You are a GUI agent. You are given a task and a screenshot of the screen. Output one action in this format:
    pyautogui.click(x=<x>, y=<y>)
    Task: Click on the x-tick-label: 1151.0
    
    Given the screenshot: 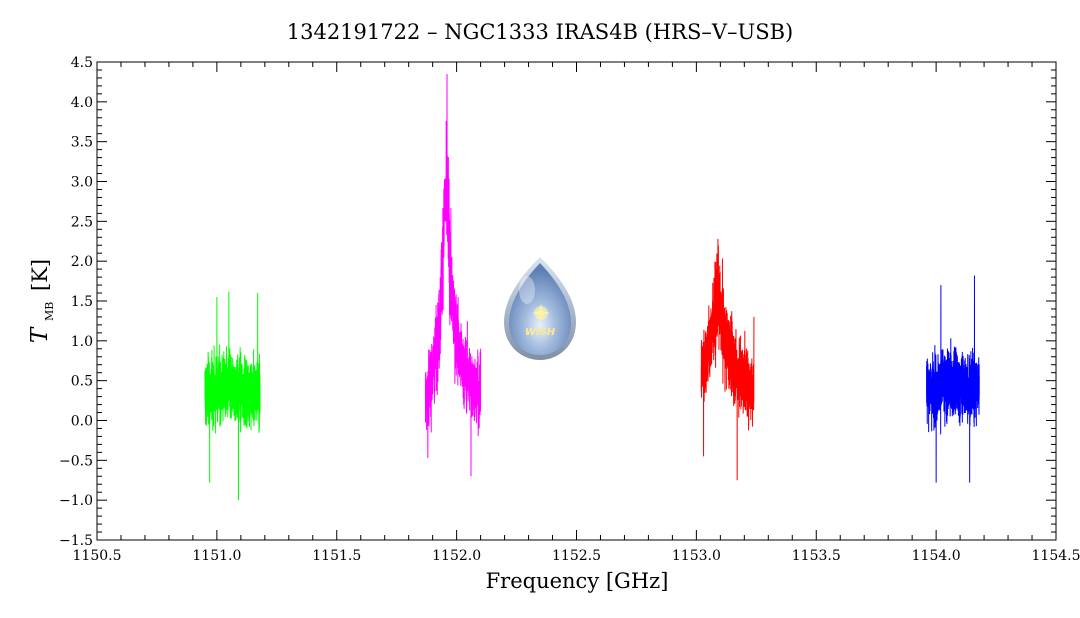 What is the action you would take?
    pyautogui.click(x=216, y=556)
    